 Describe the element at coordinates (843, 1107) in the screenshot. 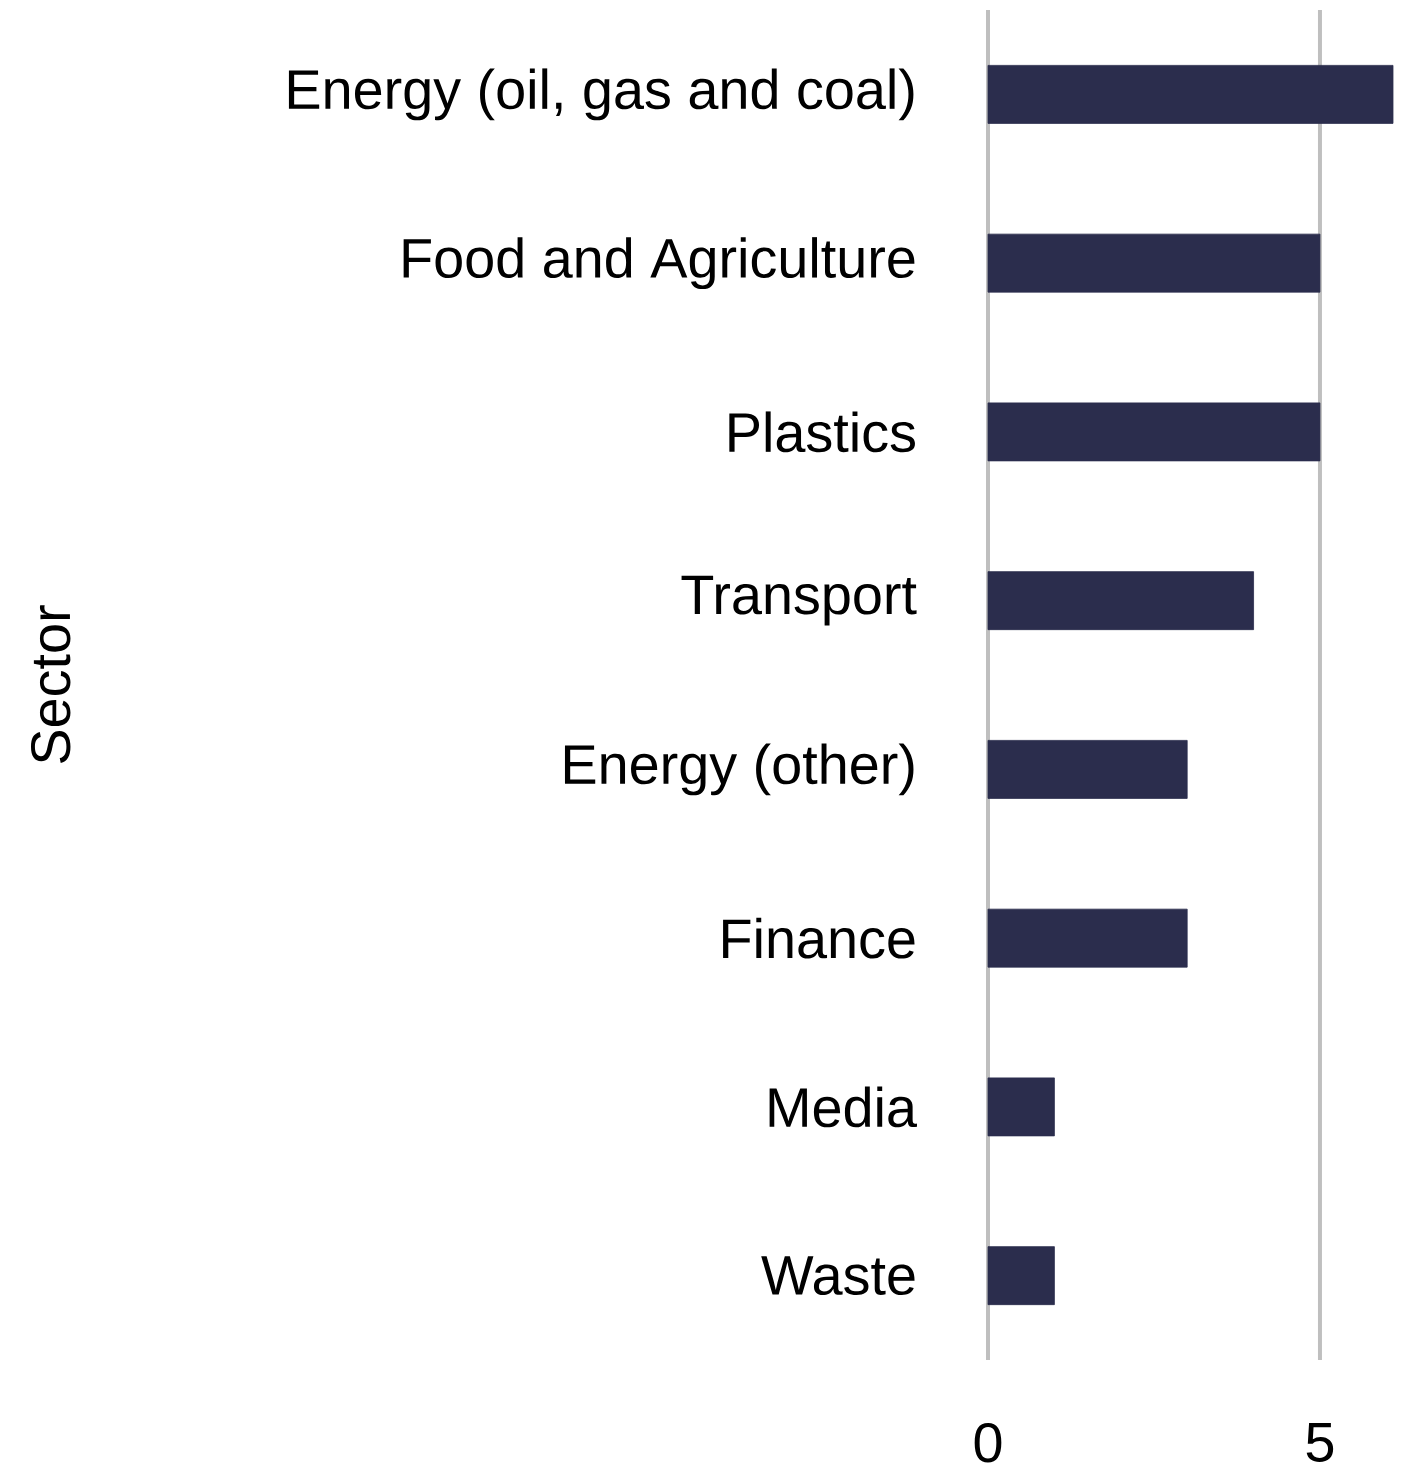

I see `y-tick-label: Media` at that location.